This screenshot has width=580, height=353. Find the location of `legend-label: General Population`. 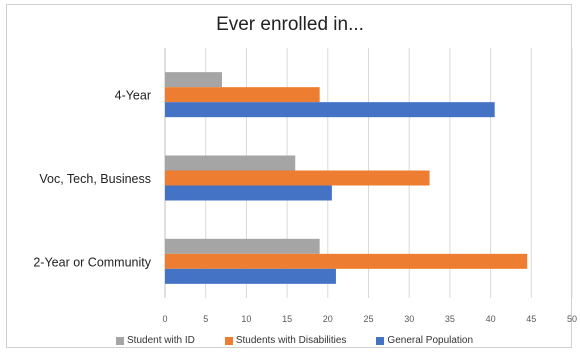

legend-label: General Population is located at coordinates (430, 340).